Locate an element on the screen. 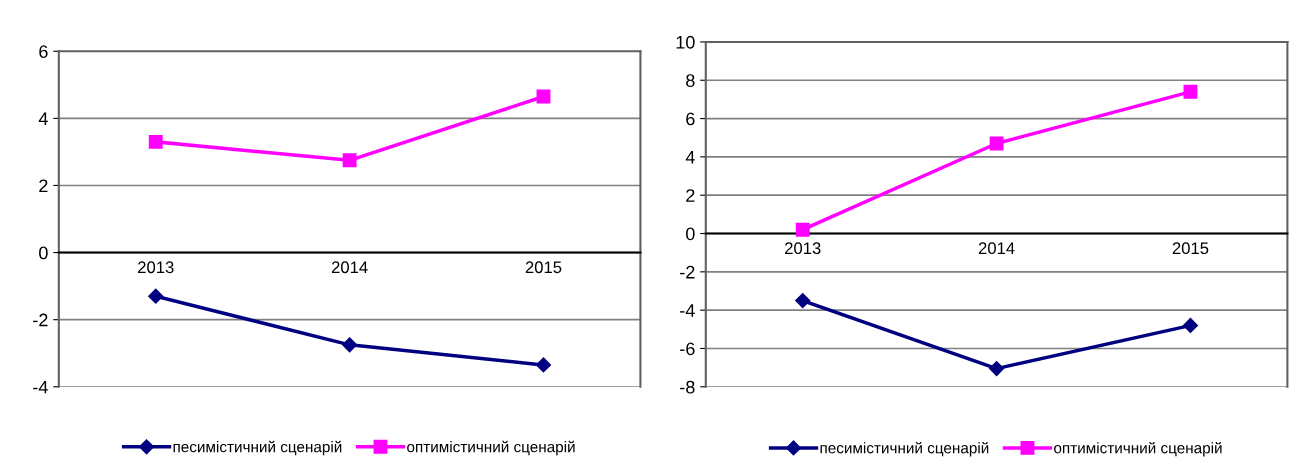 The width and height of the screenshot is (1307, 466). y-tick-label: 10 is located at coordinates (685, 42).